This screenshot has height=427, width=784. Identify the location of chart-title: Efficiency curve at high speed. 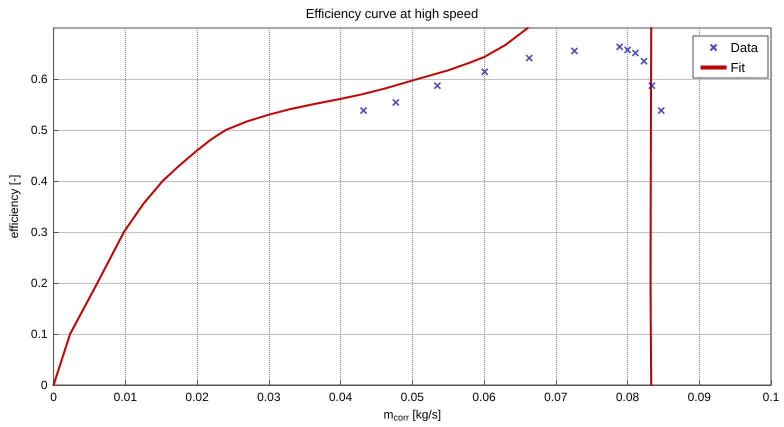
(392, 13).